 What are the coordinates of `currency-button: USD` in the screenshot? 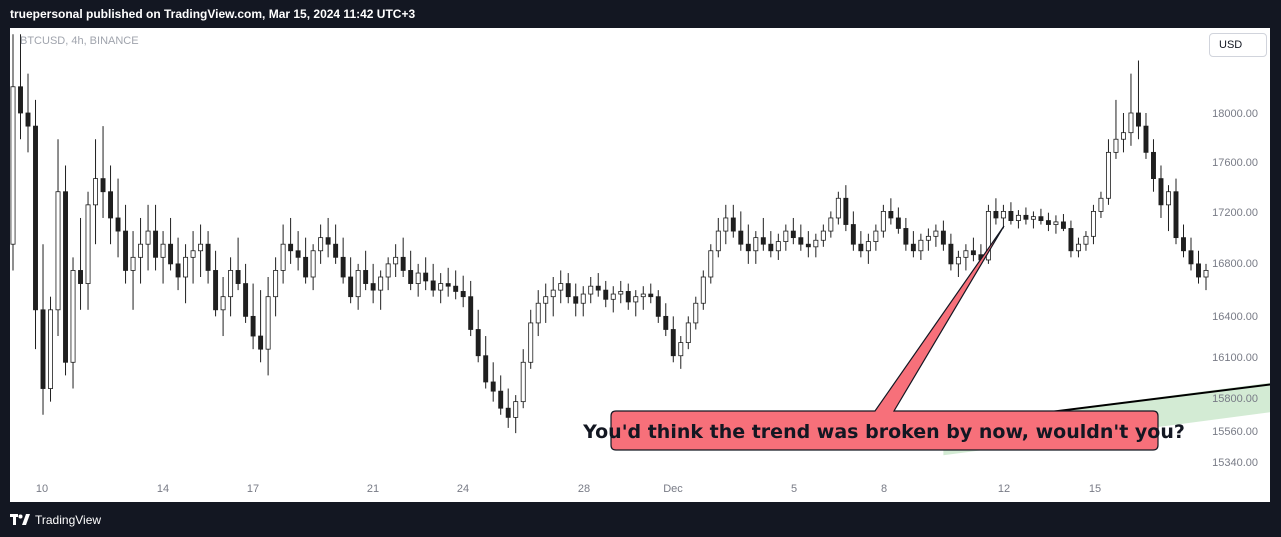 It's located at (1238, 45).